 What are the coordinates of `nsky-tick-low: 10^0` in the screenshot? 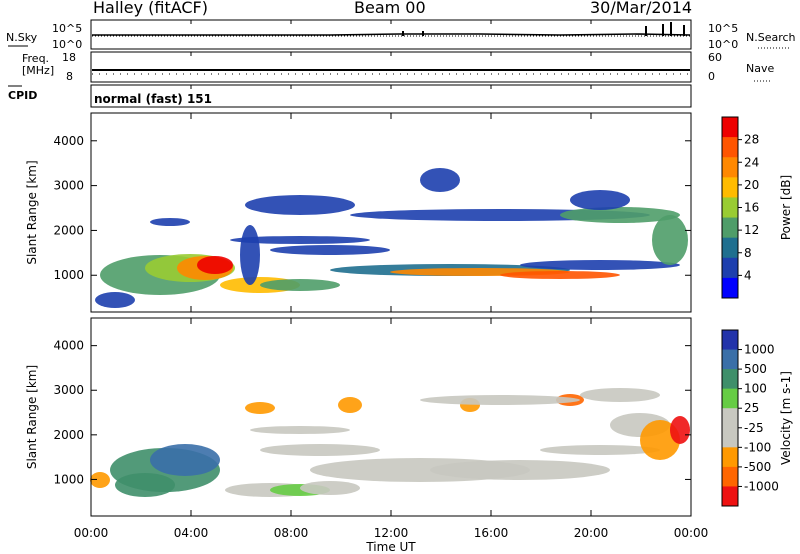 It's located at (67, 44).